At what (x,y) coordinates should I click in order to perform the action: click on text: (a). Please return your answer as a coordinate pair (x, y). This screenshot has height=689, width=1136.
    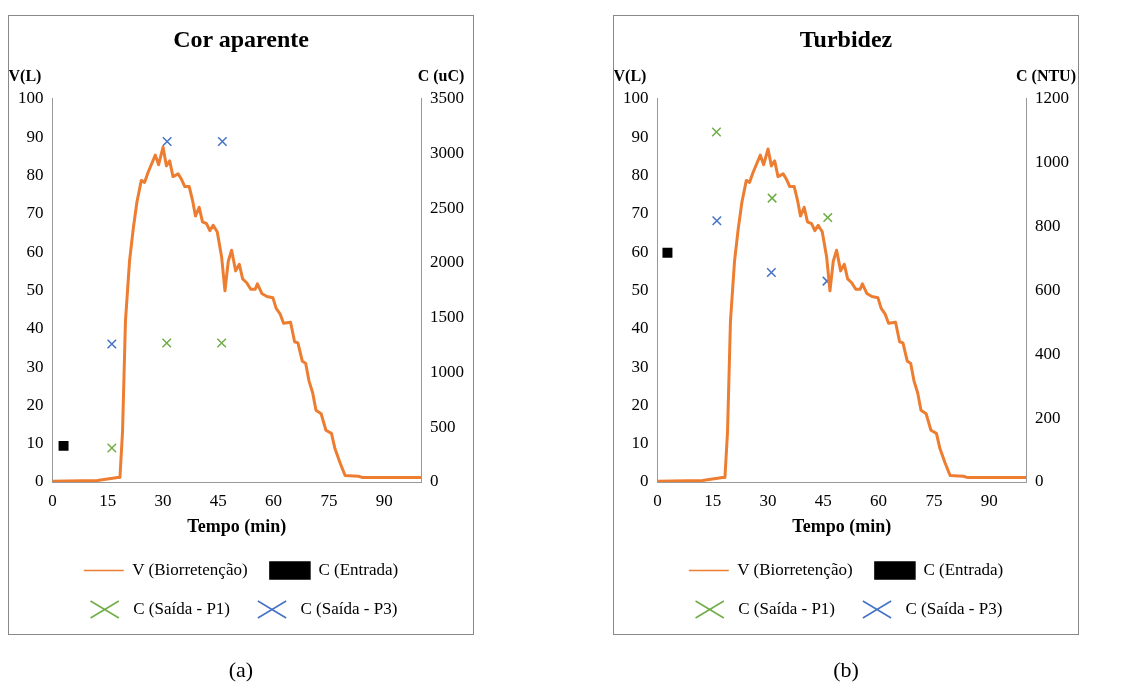
    Looking at the image, I should click on (241, 670).